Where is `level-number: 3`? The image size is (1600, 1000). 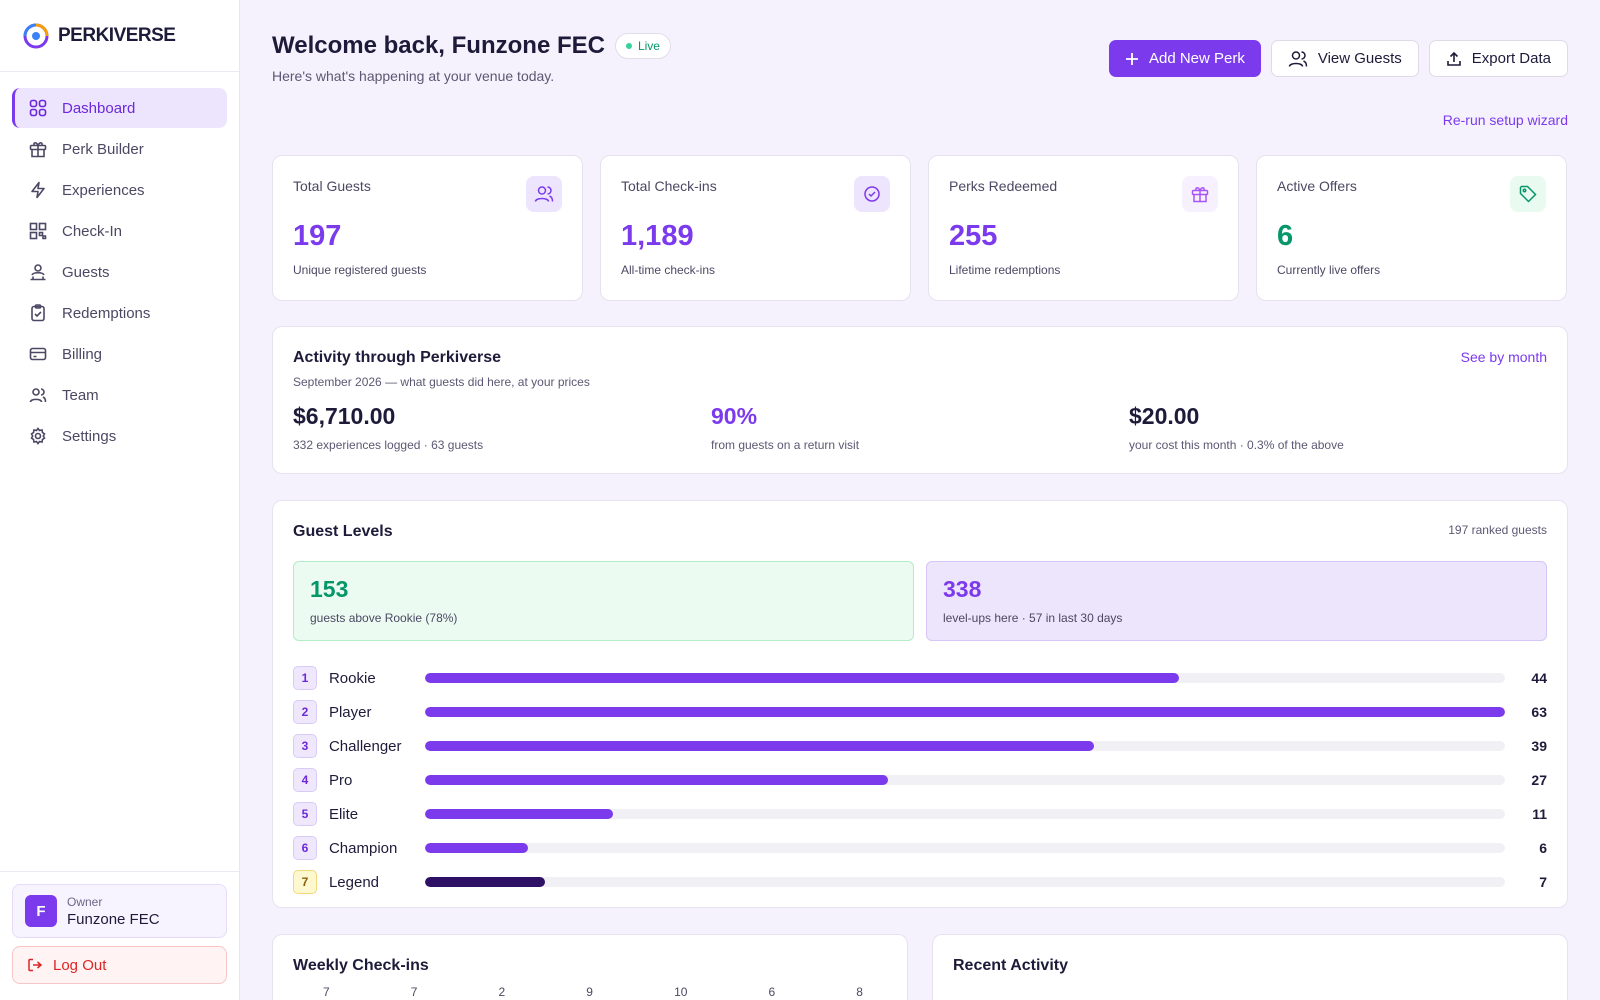 level-number: 3 is located at coordinates (305, 746).